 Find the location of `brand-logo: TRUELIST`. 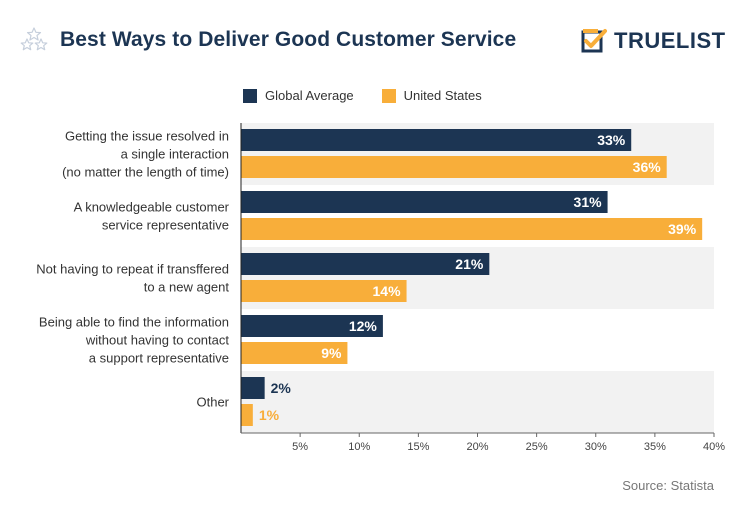

brand-logo: TRUELIST is located at coordinates (653, 41).